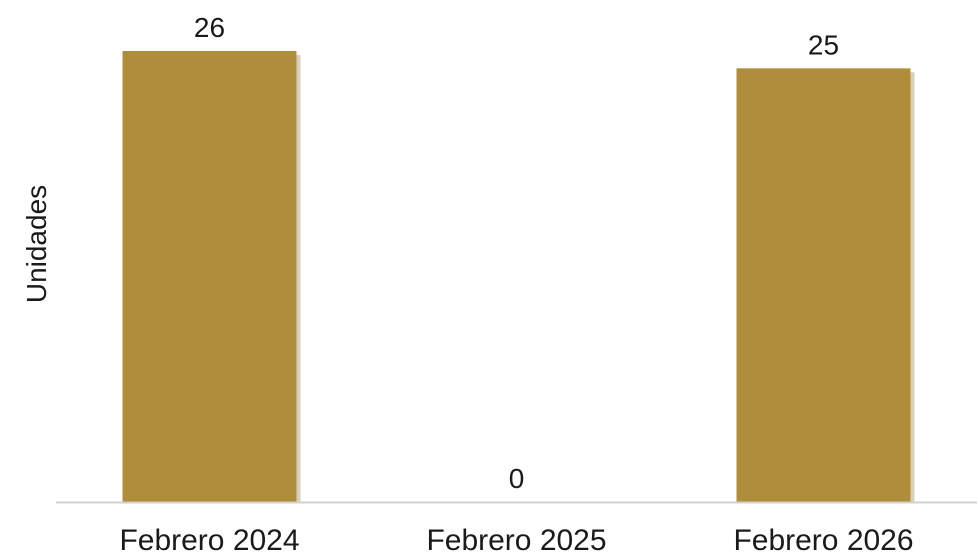 Image resolution: width=977 pixels, height=556 pixels. I want to click on x-tick-labels-layer: Febrero 2024 Febrero 2025 Febrero 2026, so click(516, 540).